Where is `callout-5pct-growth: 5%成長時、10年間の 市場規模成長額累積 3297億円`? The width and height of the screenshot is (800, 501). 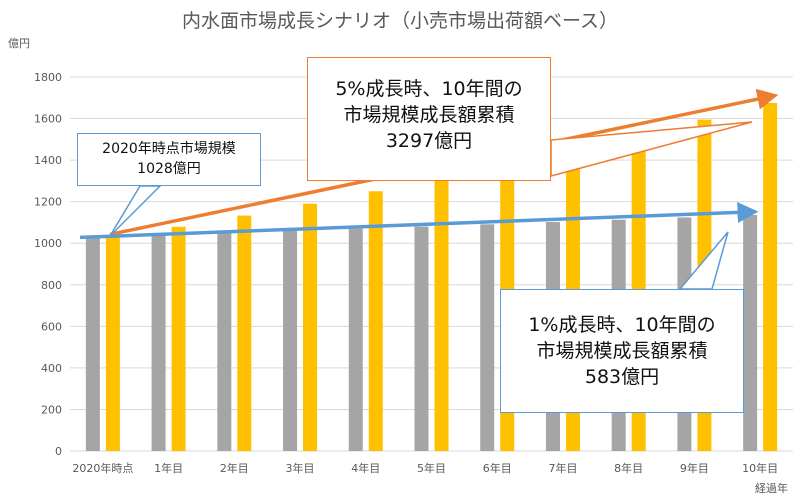
callout-5pct-growth: 5%成長時、10年間の 市場規模成長額累積 3297億円 is located at coordinates (429, 119).